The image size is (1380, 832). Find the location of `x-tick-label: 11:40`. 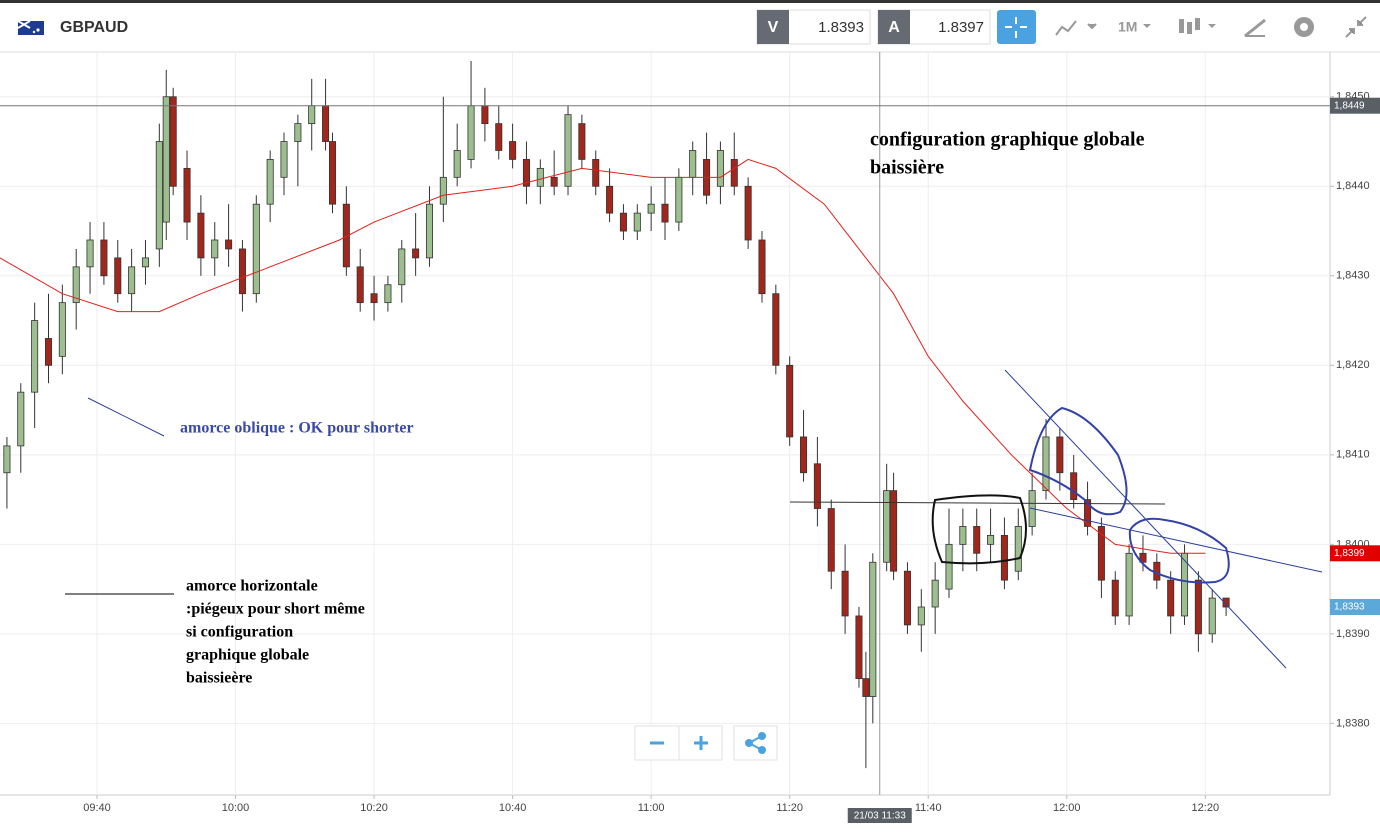

x-tick-label: 11:40 is located at coordinates (928, 808).